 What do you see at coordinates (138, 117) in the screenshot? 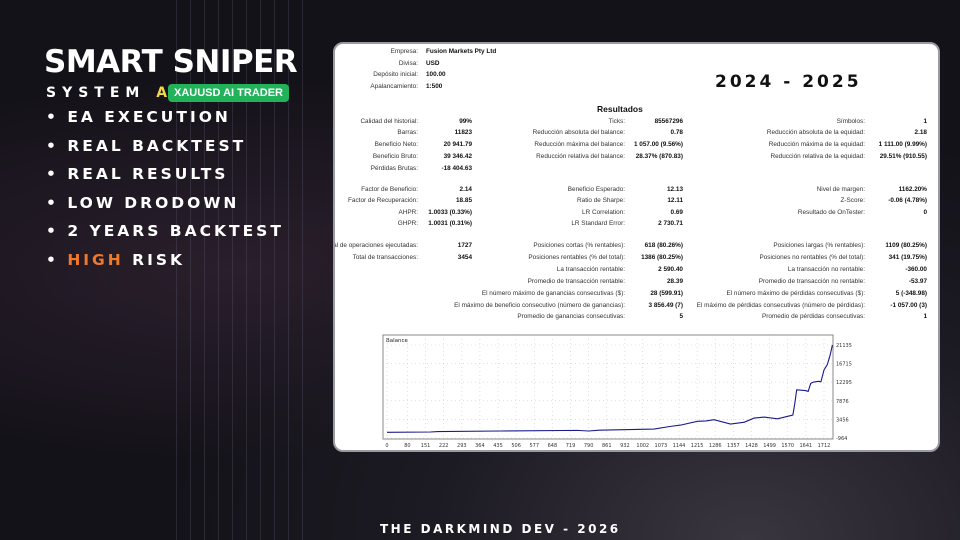
I see `feature-bullet: • EA EXECUTION` at bounding box center [138, 117].